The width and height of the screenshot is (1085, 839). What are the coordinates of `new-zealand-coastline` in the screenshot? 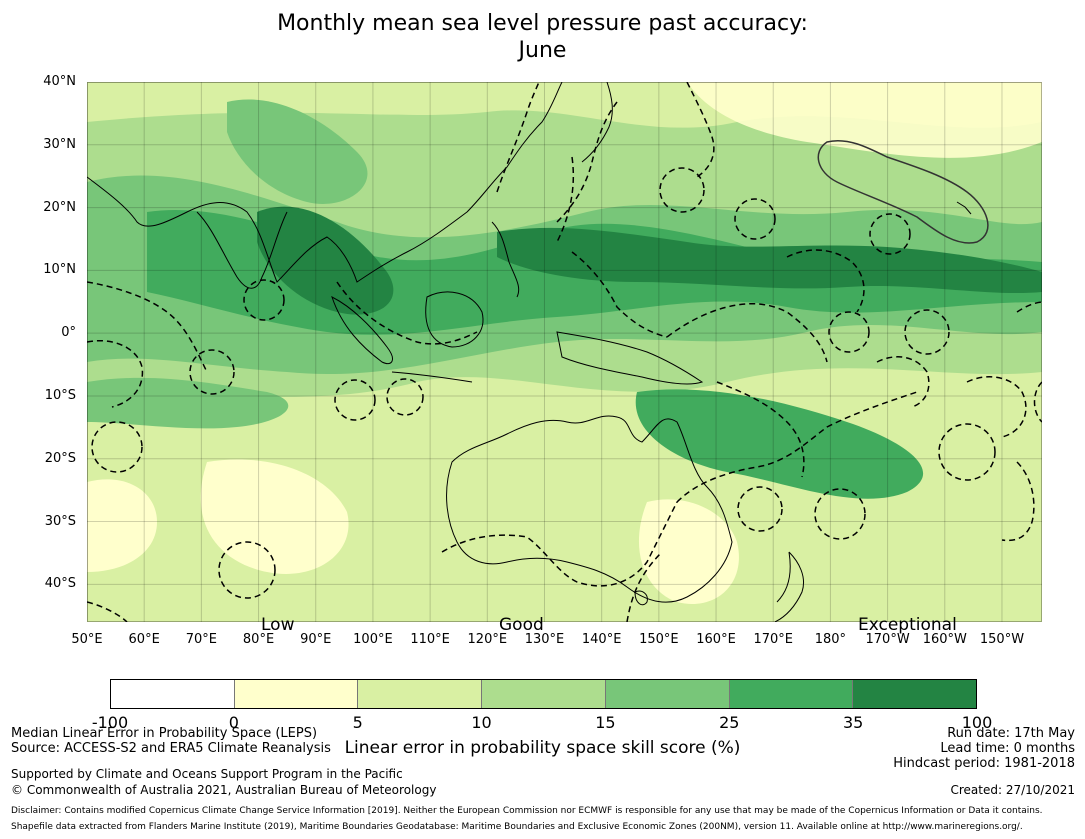 It's located at (789, 586).